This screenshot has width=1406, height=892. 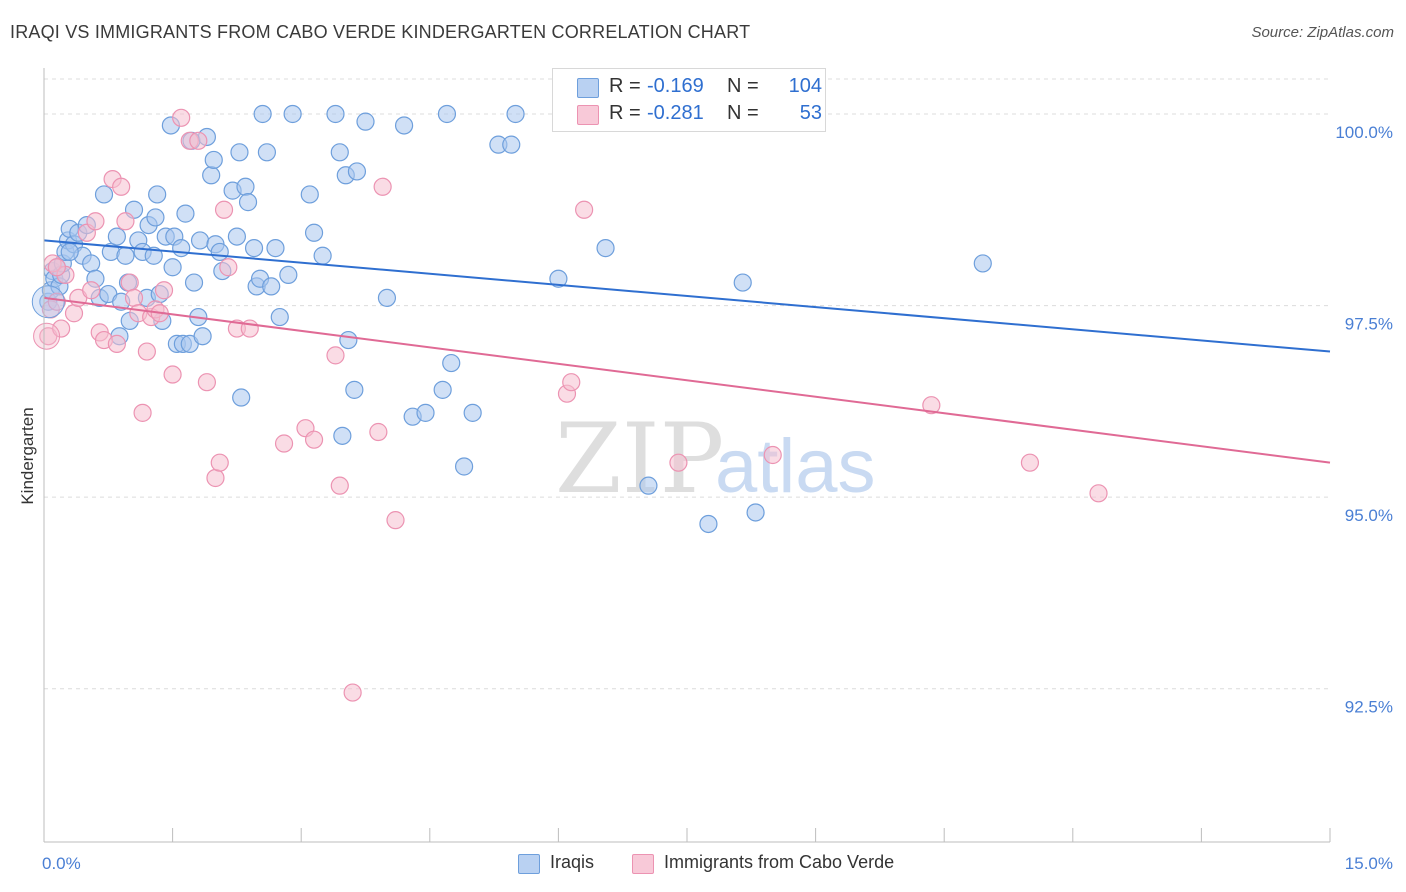 I want to click on legend-r-value: -0.281, so click(x=675, y=113).